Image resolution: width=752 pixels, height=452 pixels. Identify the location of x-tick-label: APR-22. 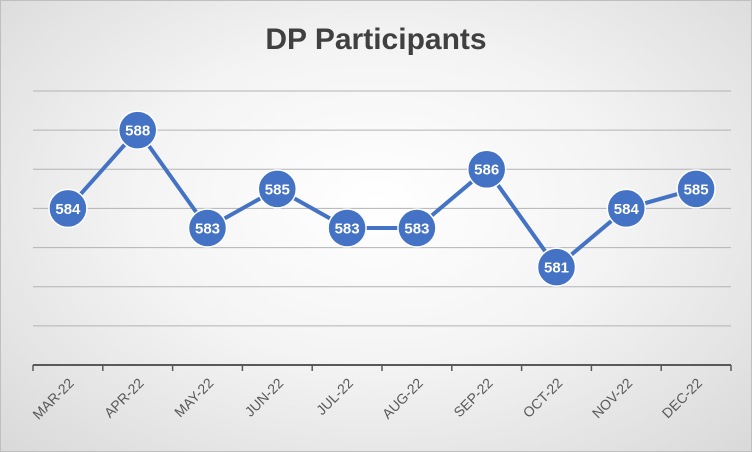
(124, 398).